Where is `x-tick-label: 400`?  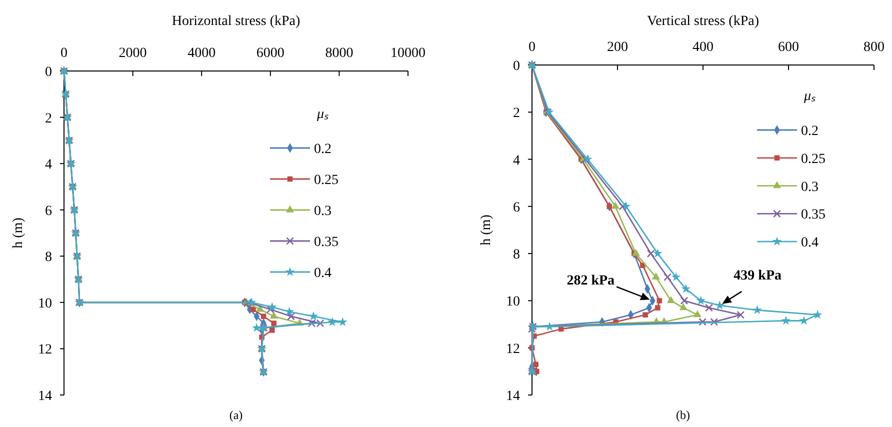
x-tick-label: 400 is located at coordinates (703, 47).